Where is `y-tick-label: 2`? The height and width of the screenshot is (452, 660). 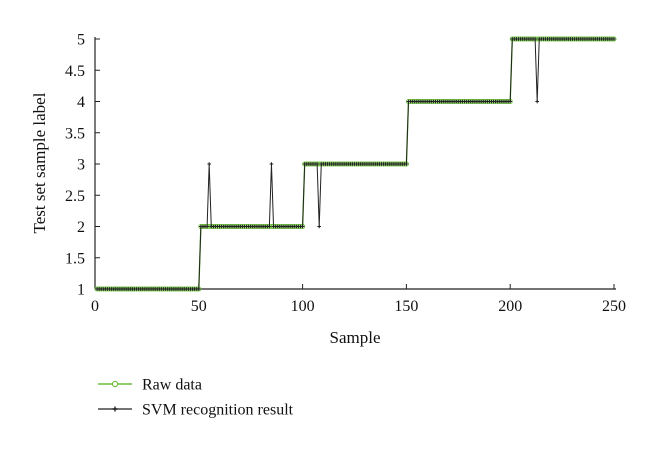 y-tick-label: 2 is located at coordinates (81, 227).